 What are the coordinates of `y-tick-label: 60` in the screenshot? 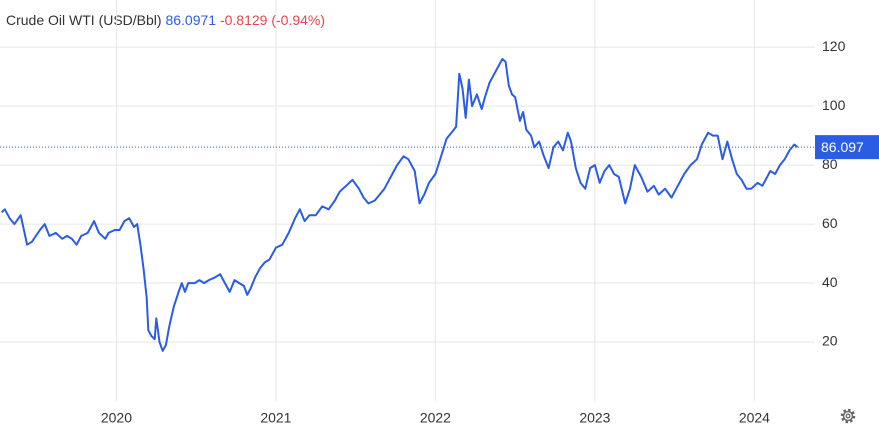 It's located at (830, 223).